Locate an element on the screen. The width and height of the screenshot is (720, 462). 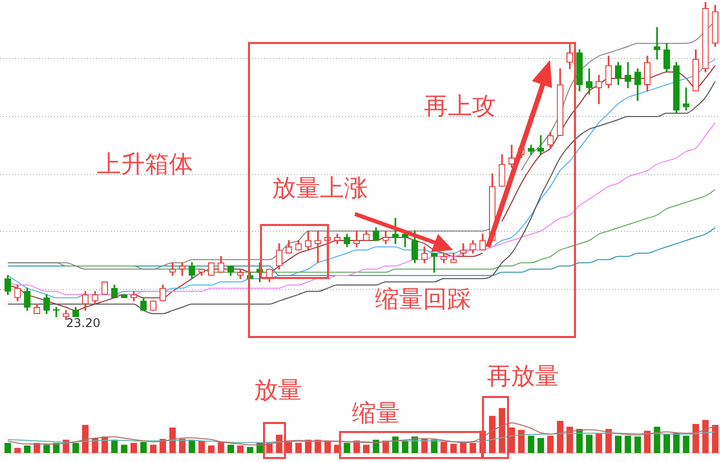
annotation: 上升箱体 is located at coordinates (145, 164).